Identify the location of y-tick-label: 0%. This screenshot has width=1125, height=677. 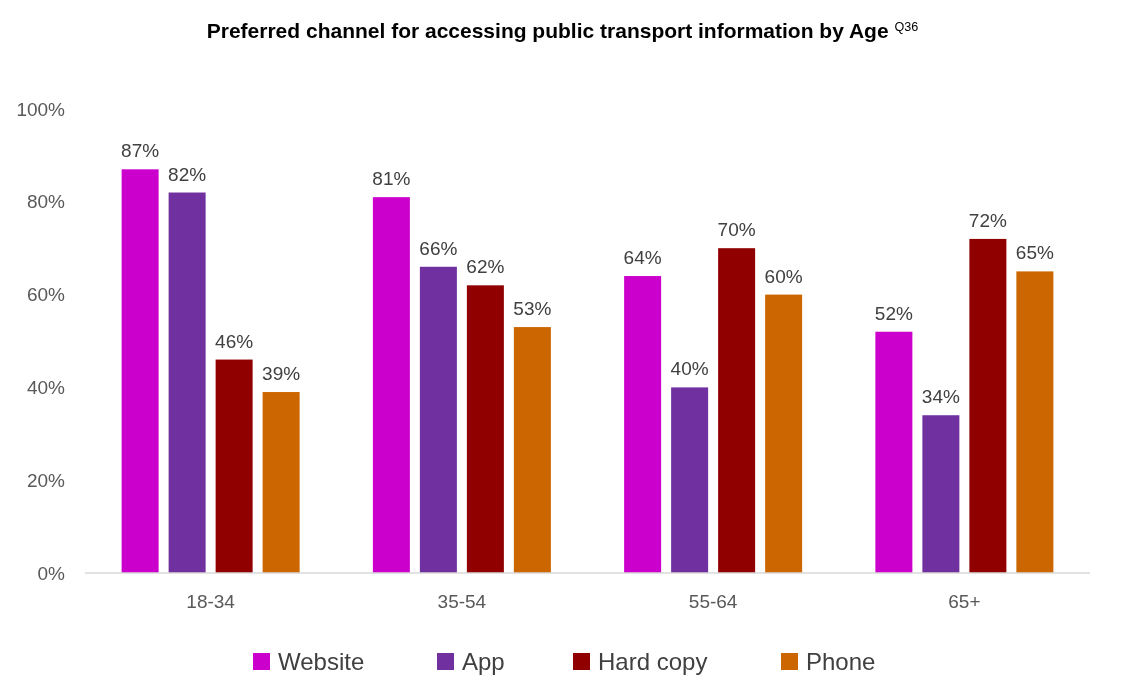
(51, 573).